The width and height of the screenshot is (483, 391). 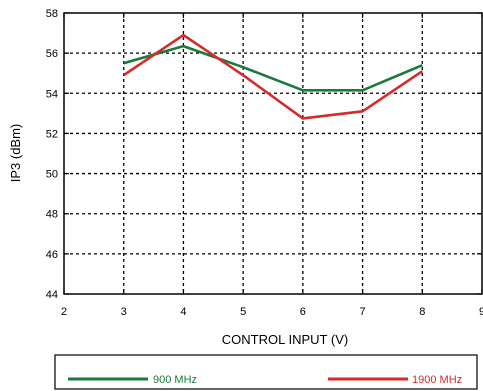 I want to click on series-lines, so click(x=273, y=76).